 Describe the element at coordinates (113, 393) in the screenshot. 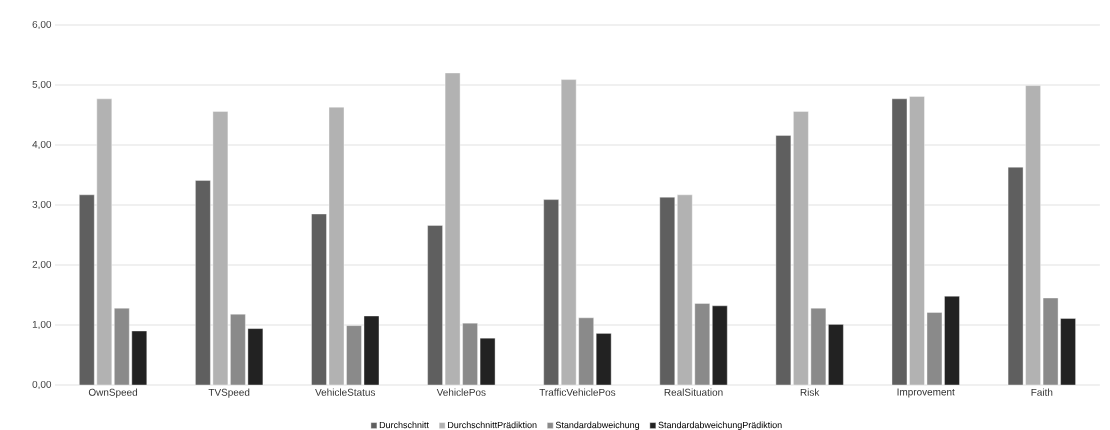

I see `x-tick-label: OwnSpeed` at that location.